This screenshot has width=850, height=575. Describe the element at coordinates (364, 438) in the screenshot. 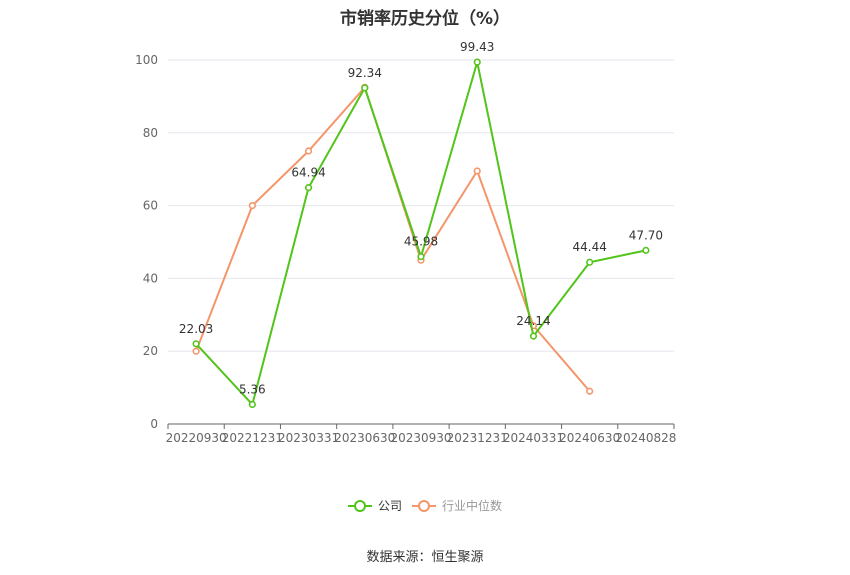

I see `x-tick-label: 20230630` at that location.